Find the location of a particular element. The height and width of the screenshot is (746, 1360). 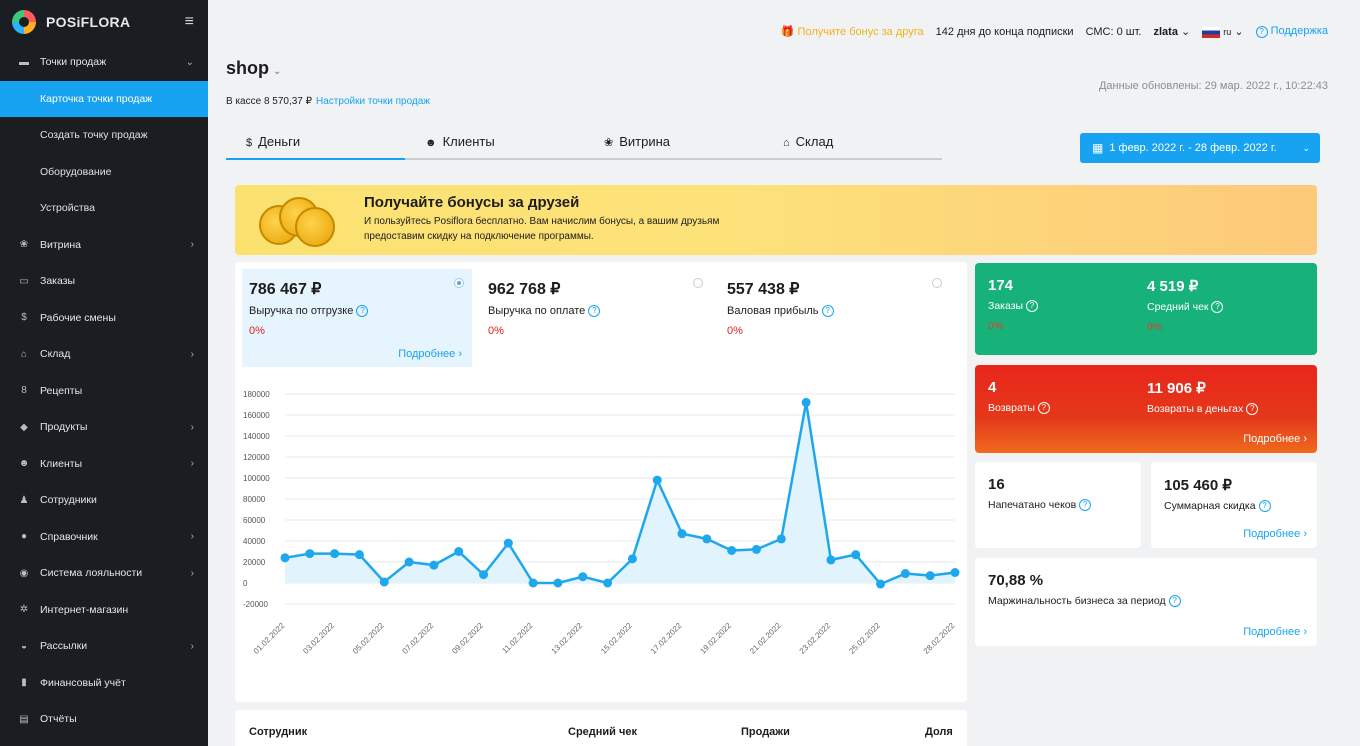

receipts-value: 16 is located at coordinates (996, 484).